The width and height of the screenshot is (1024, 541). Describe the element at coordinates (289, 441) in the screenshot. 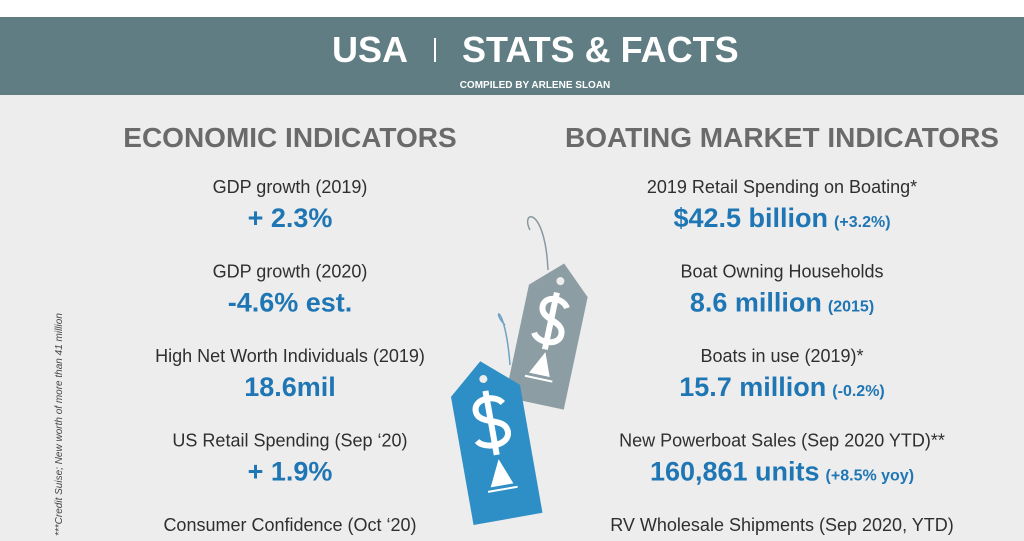

I see `indicator-label: US Retail Spending (Sep ‘20)` at that location.